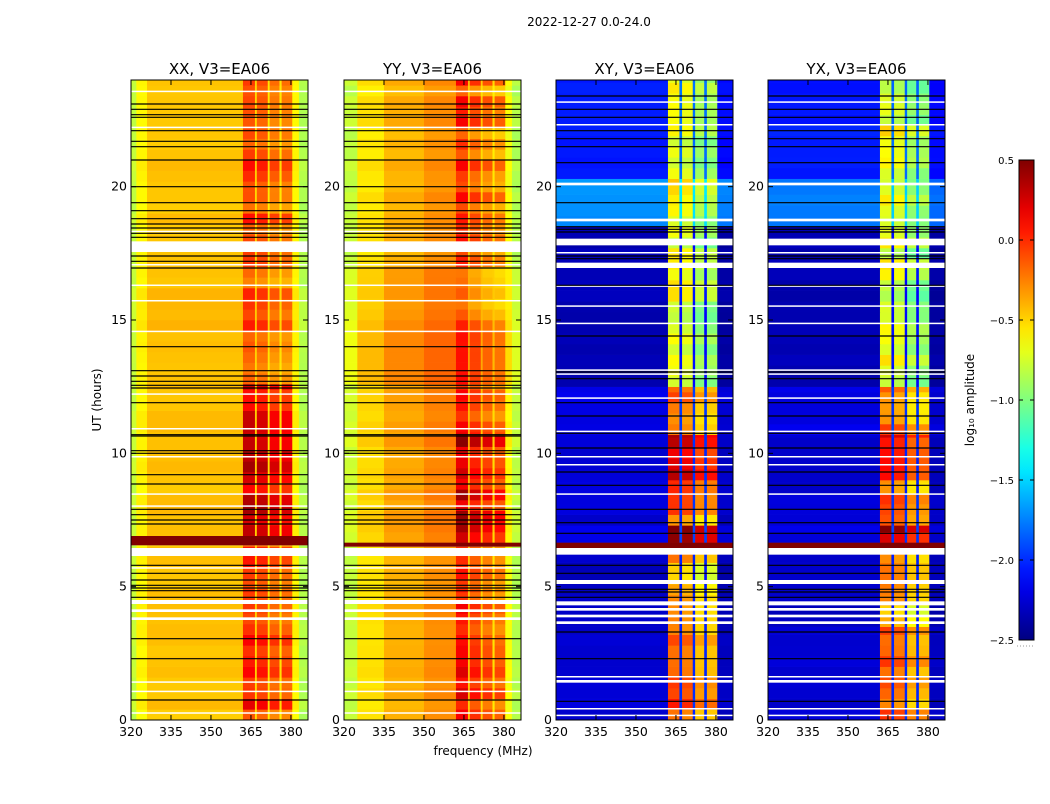 Image resolution: width=1050 pixels, height=804 pixels. What do you see at coordinates (432, 69) in the screenshot?
I see `panel-title-yy: YY, V3=EA06` at bounding box center [432, 69].